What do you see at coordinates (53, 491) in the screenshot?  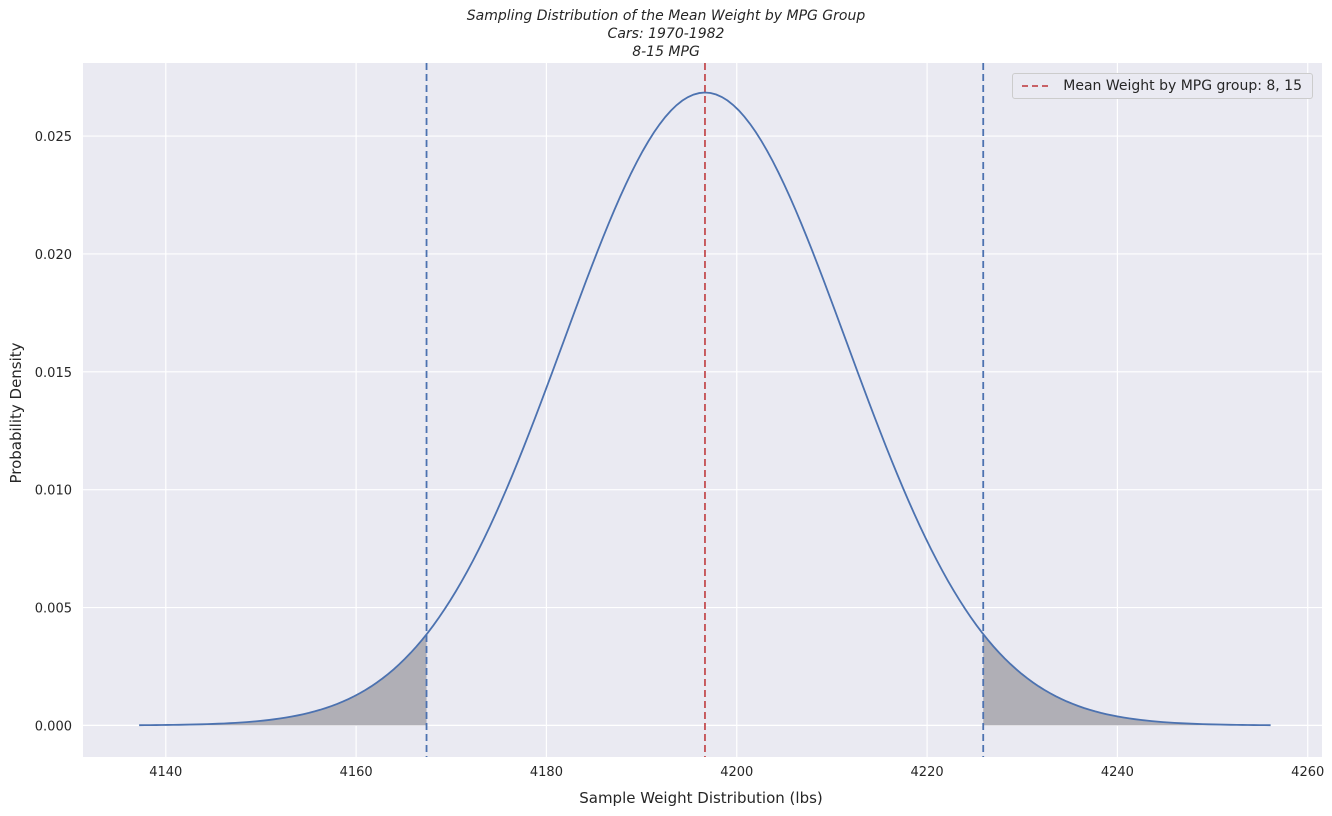 I see `y-tick-label: 0.010` at bounding box center [53, 491].